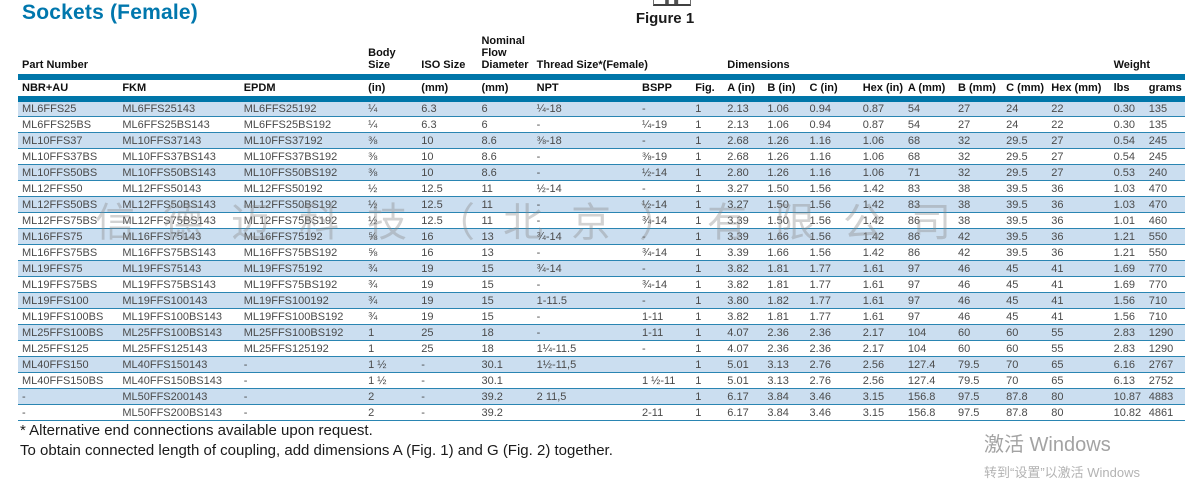 The height and width of the screenshot is (481, 1189). Describe the element at coordinates (1047, 445) in the screenshot. I see `windows-activation-line1: 激活 Windows` at that location.